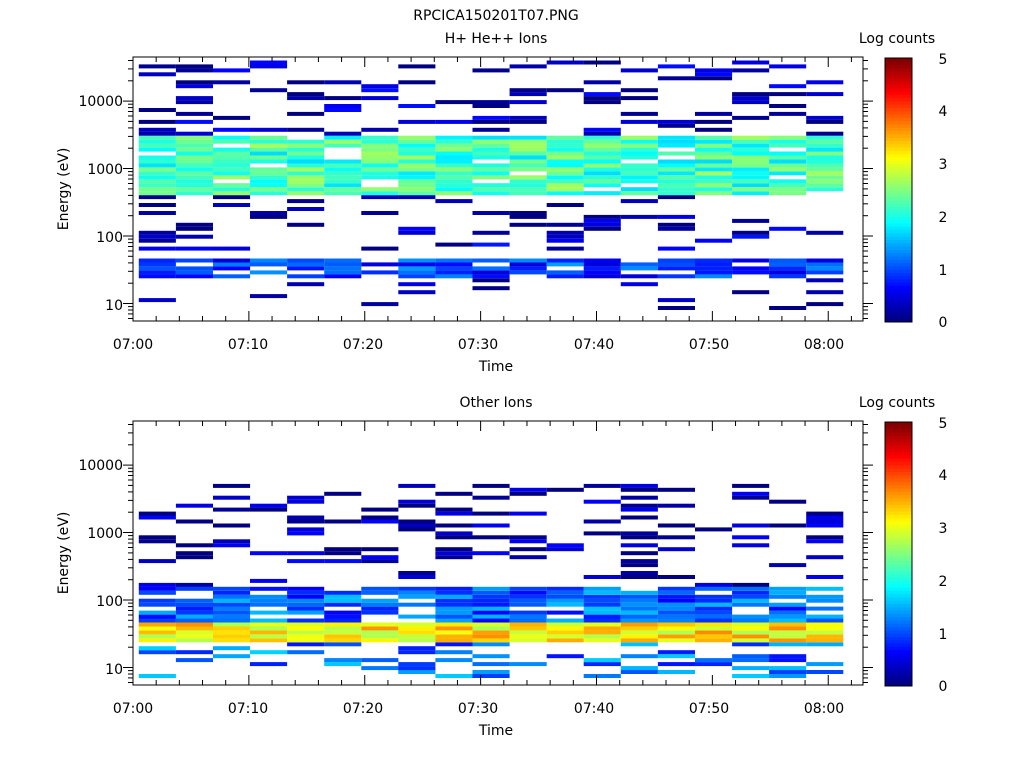  What do you see at coordinates (133, 345) in the screenshot?
I see `x-tick-label: 07:00` at bounding box center [133, 345].